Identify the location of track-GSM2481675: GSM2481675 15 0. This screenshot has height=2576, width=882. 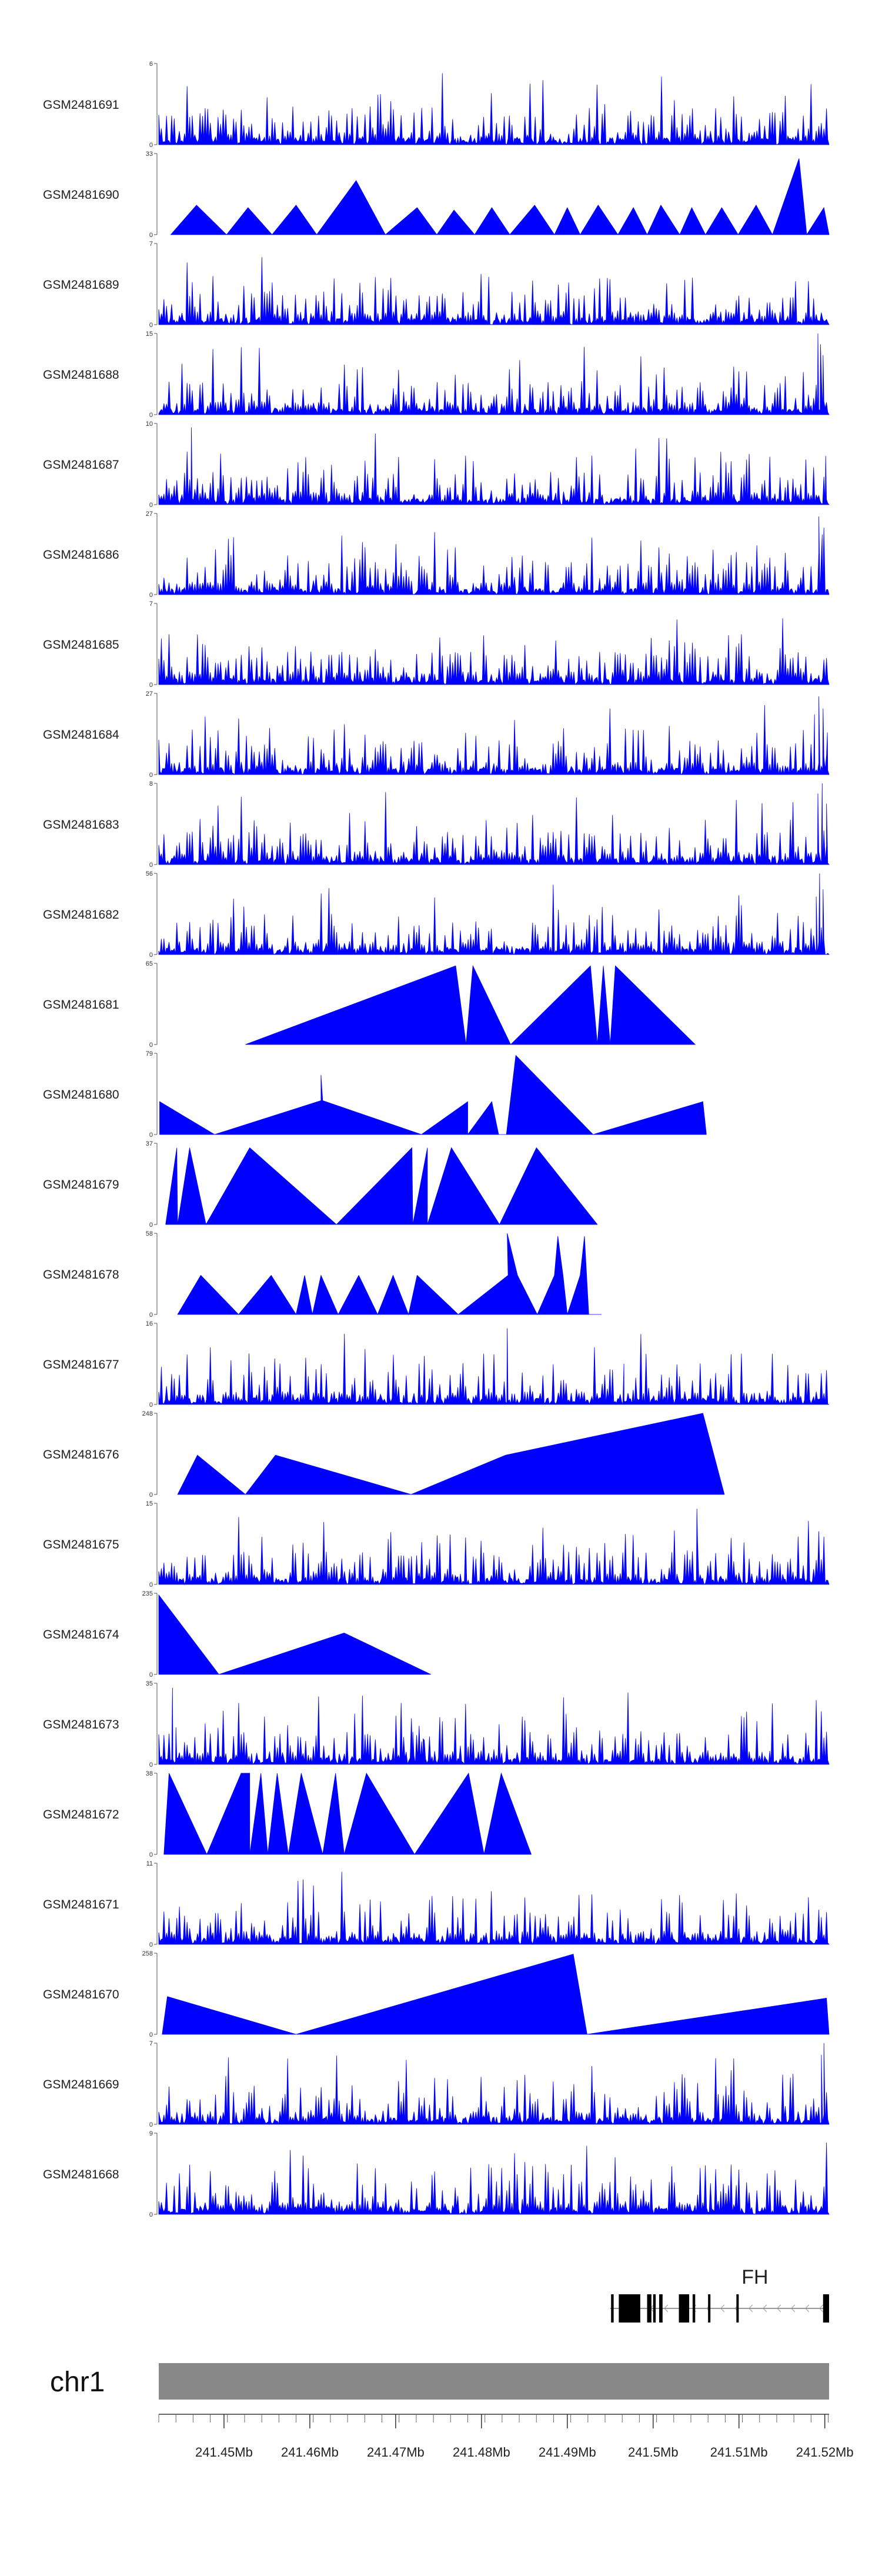
(436, 1544).